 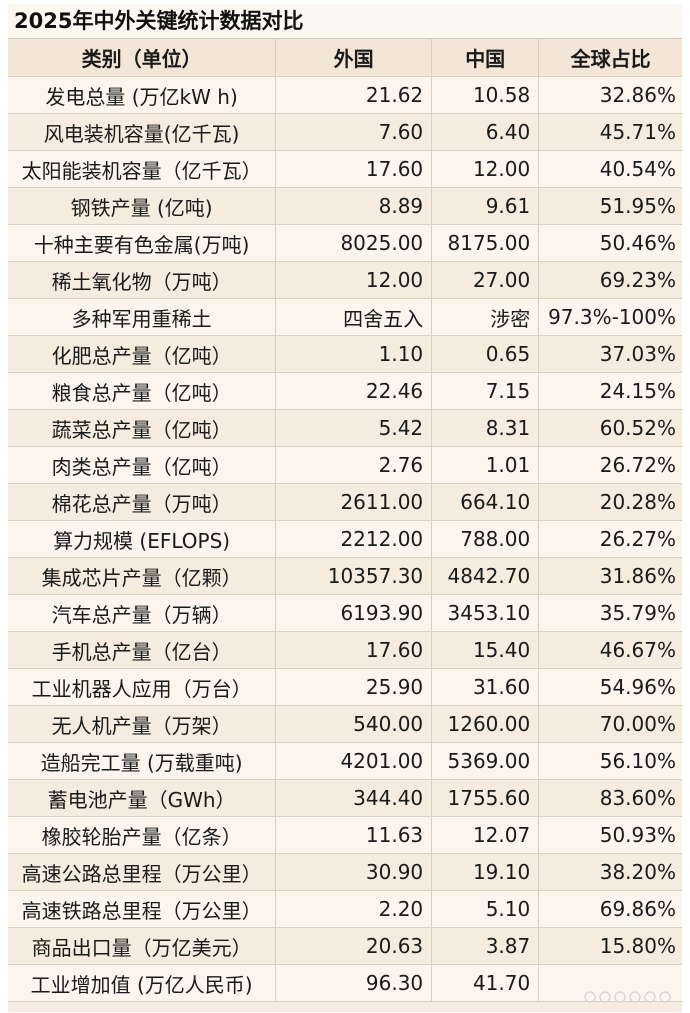 What do you see at coordinates (610, 798) in the screenshot?
I see `cell-global-share: 83.60%` at bounding box center [610, 798].